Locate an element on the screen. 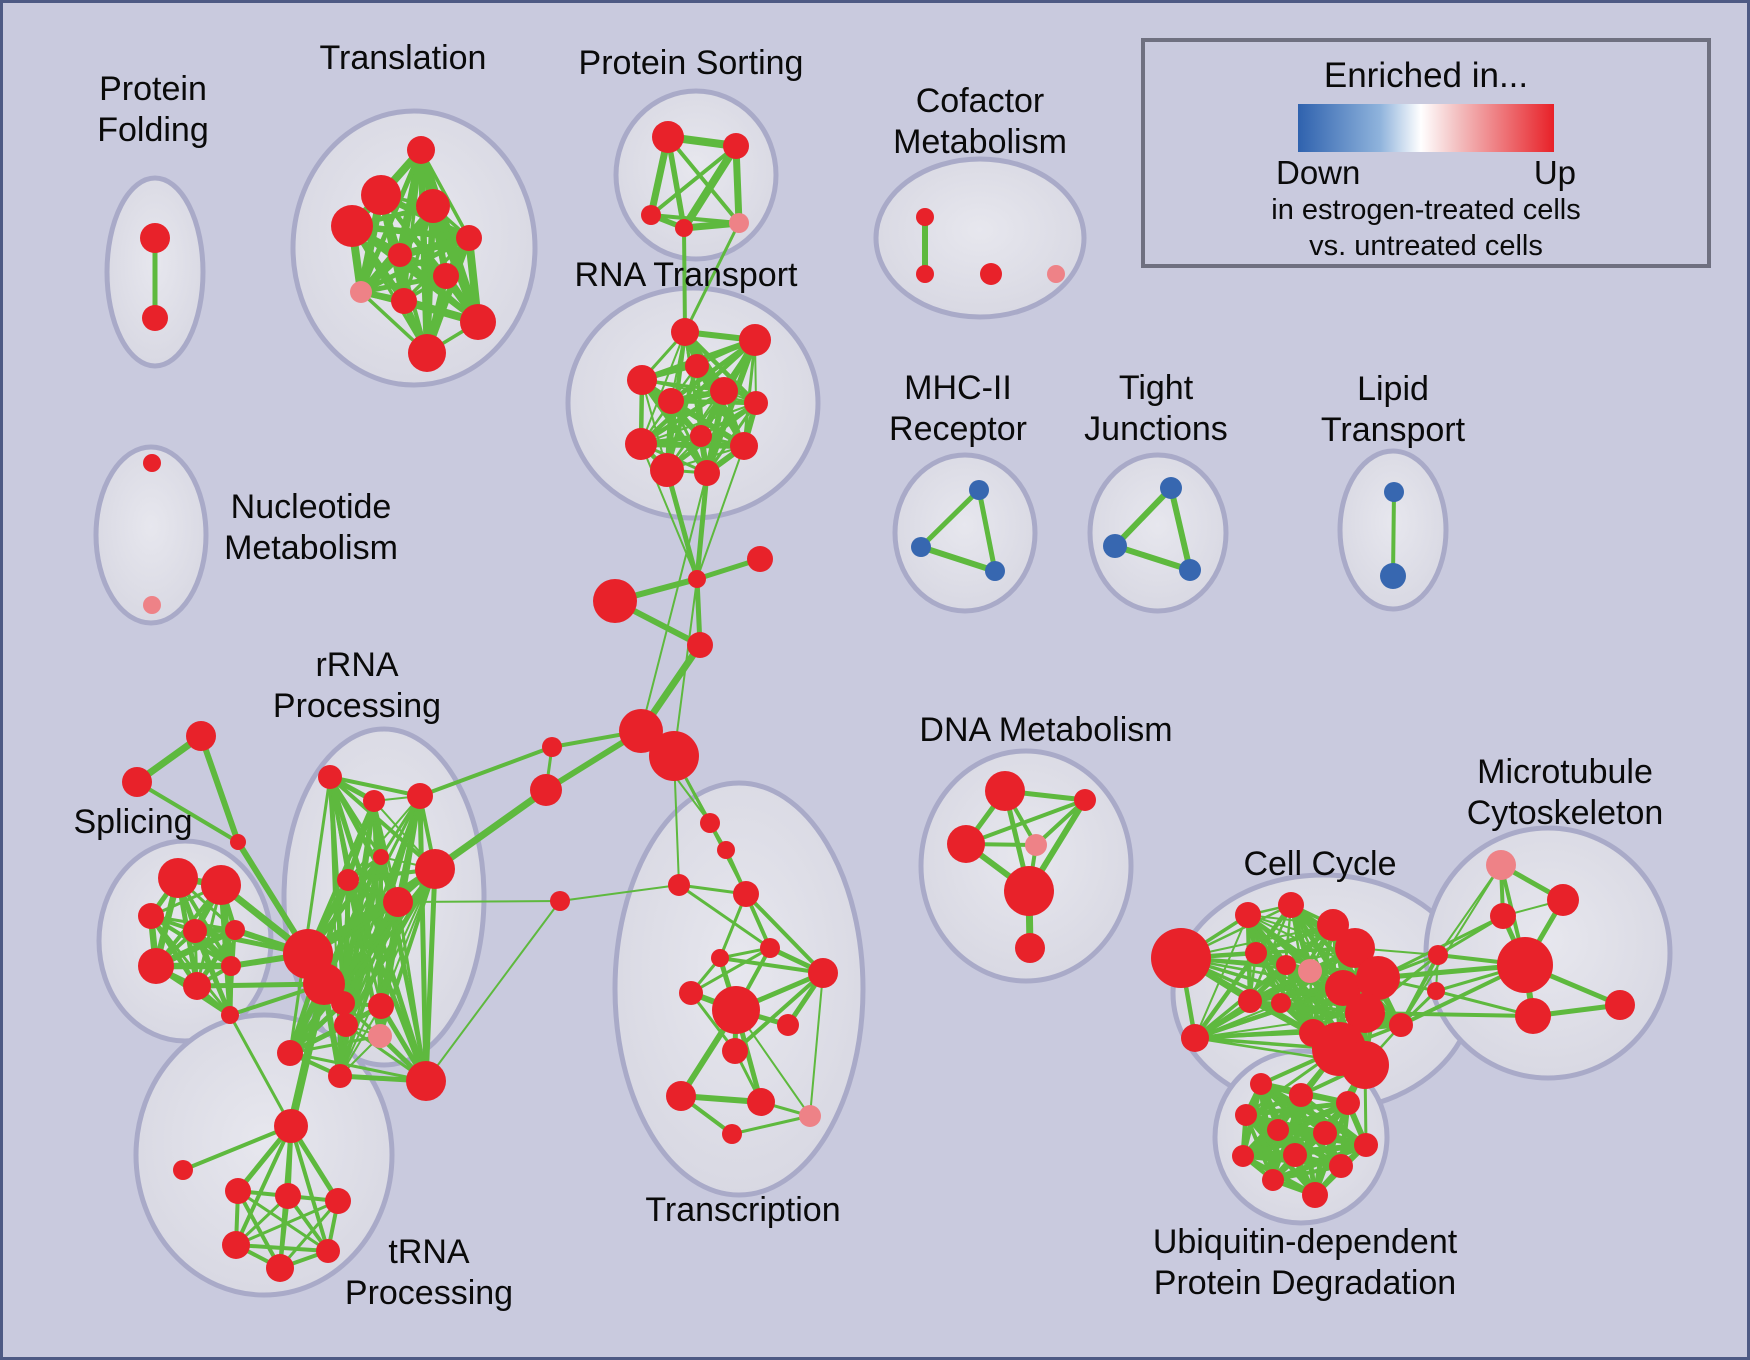  rrna-processing-label: Processing is located at coordinates (357, 706).